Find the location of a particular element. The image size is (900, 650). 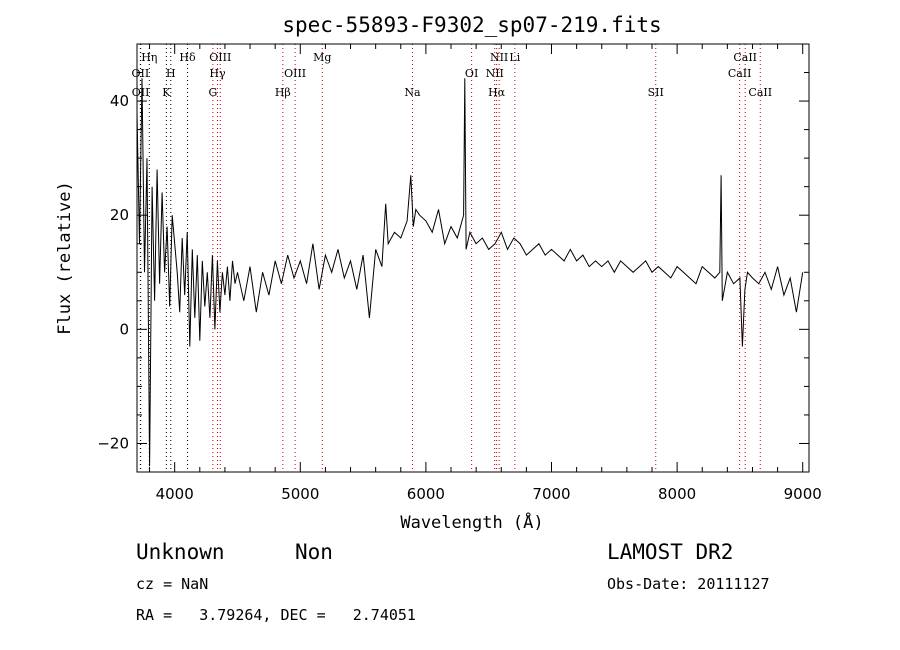

object-class: Unknown is located at coordinates (180, 552).